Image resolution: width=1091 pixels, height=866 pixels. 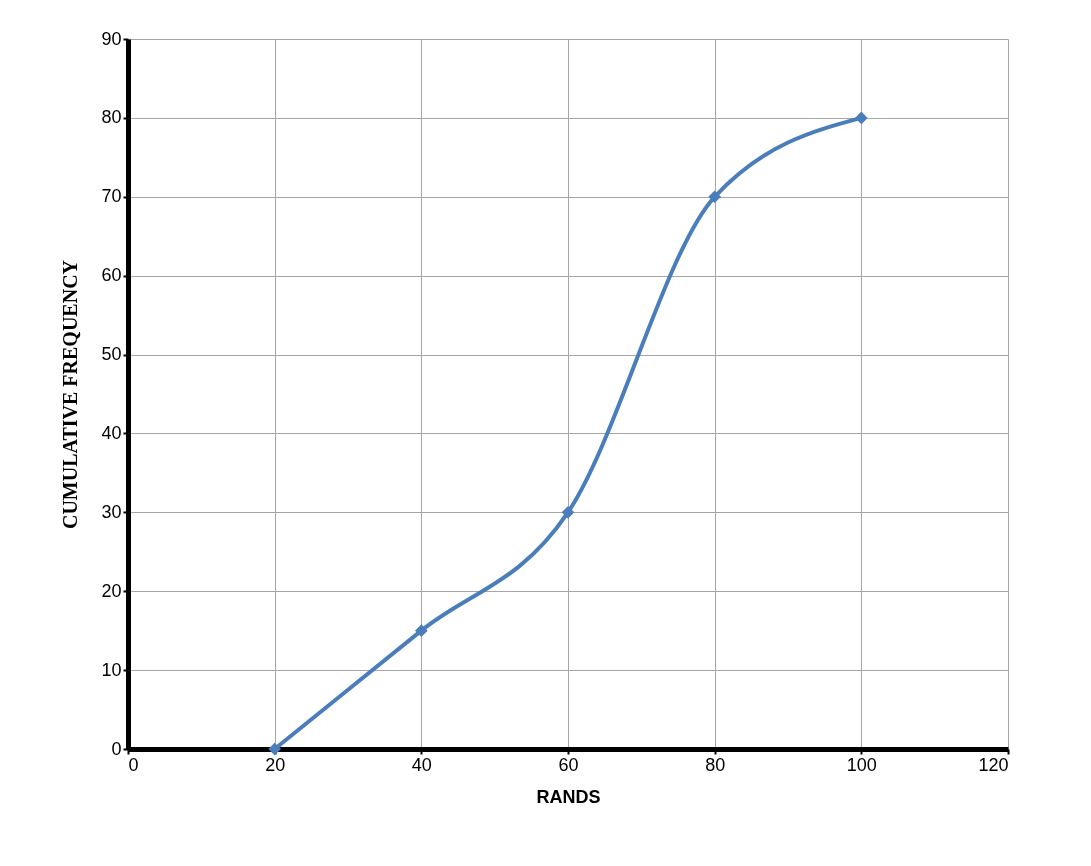 What do you see at coordinates (275, 764) in the screenshot?
I see `x-tick-label: 20` at bounding box center [275, 764].